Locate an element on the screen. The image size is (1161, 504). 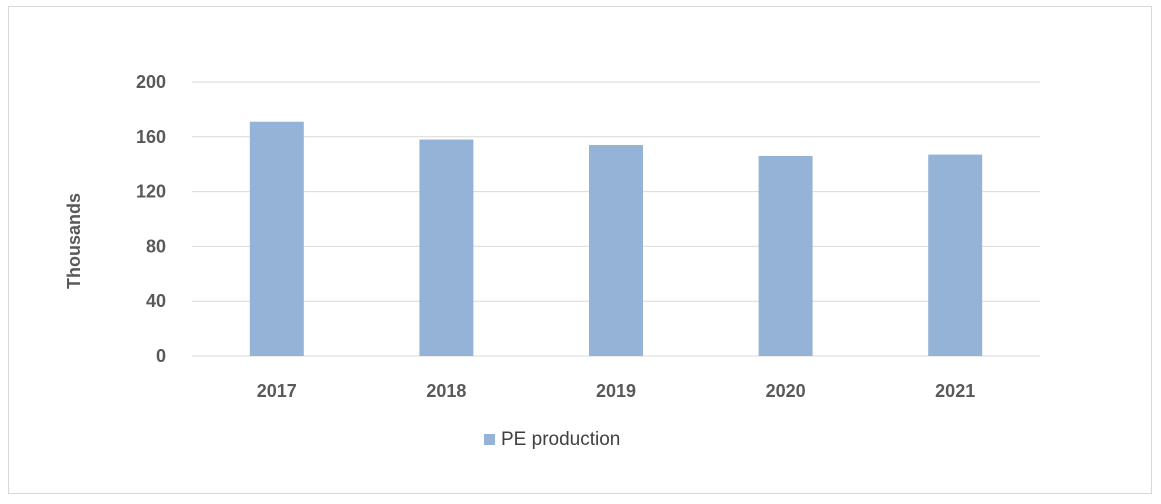
y-axis-ticks: 0 40 80 120 160 200 is located at coordinates (151, 219).